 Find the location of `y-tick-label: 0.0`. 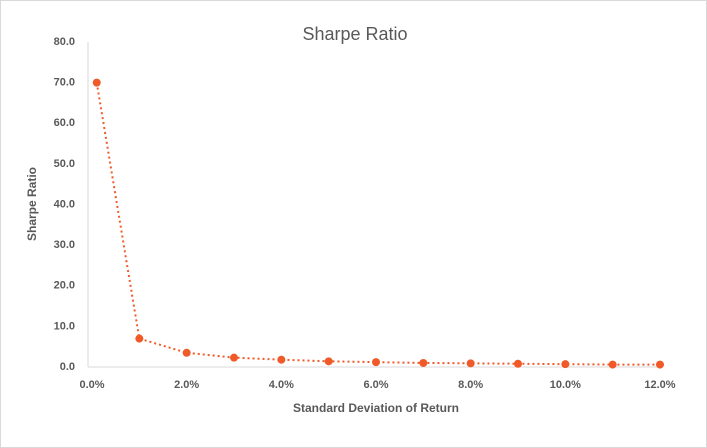

y-tick-label: 0.0 is located at coordinates (67, 367).